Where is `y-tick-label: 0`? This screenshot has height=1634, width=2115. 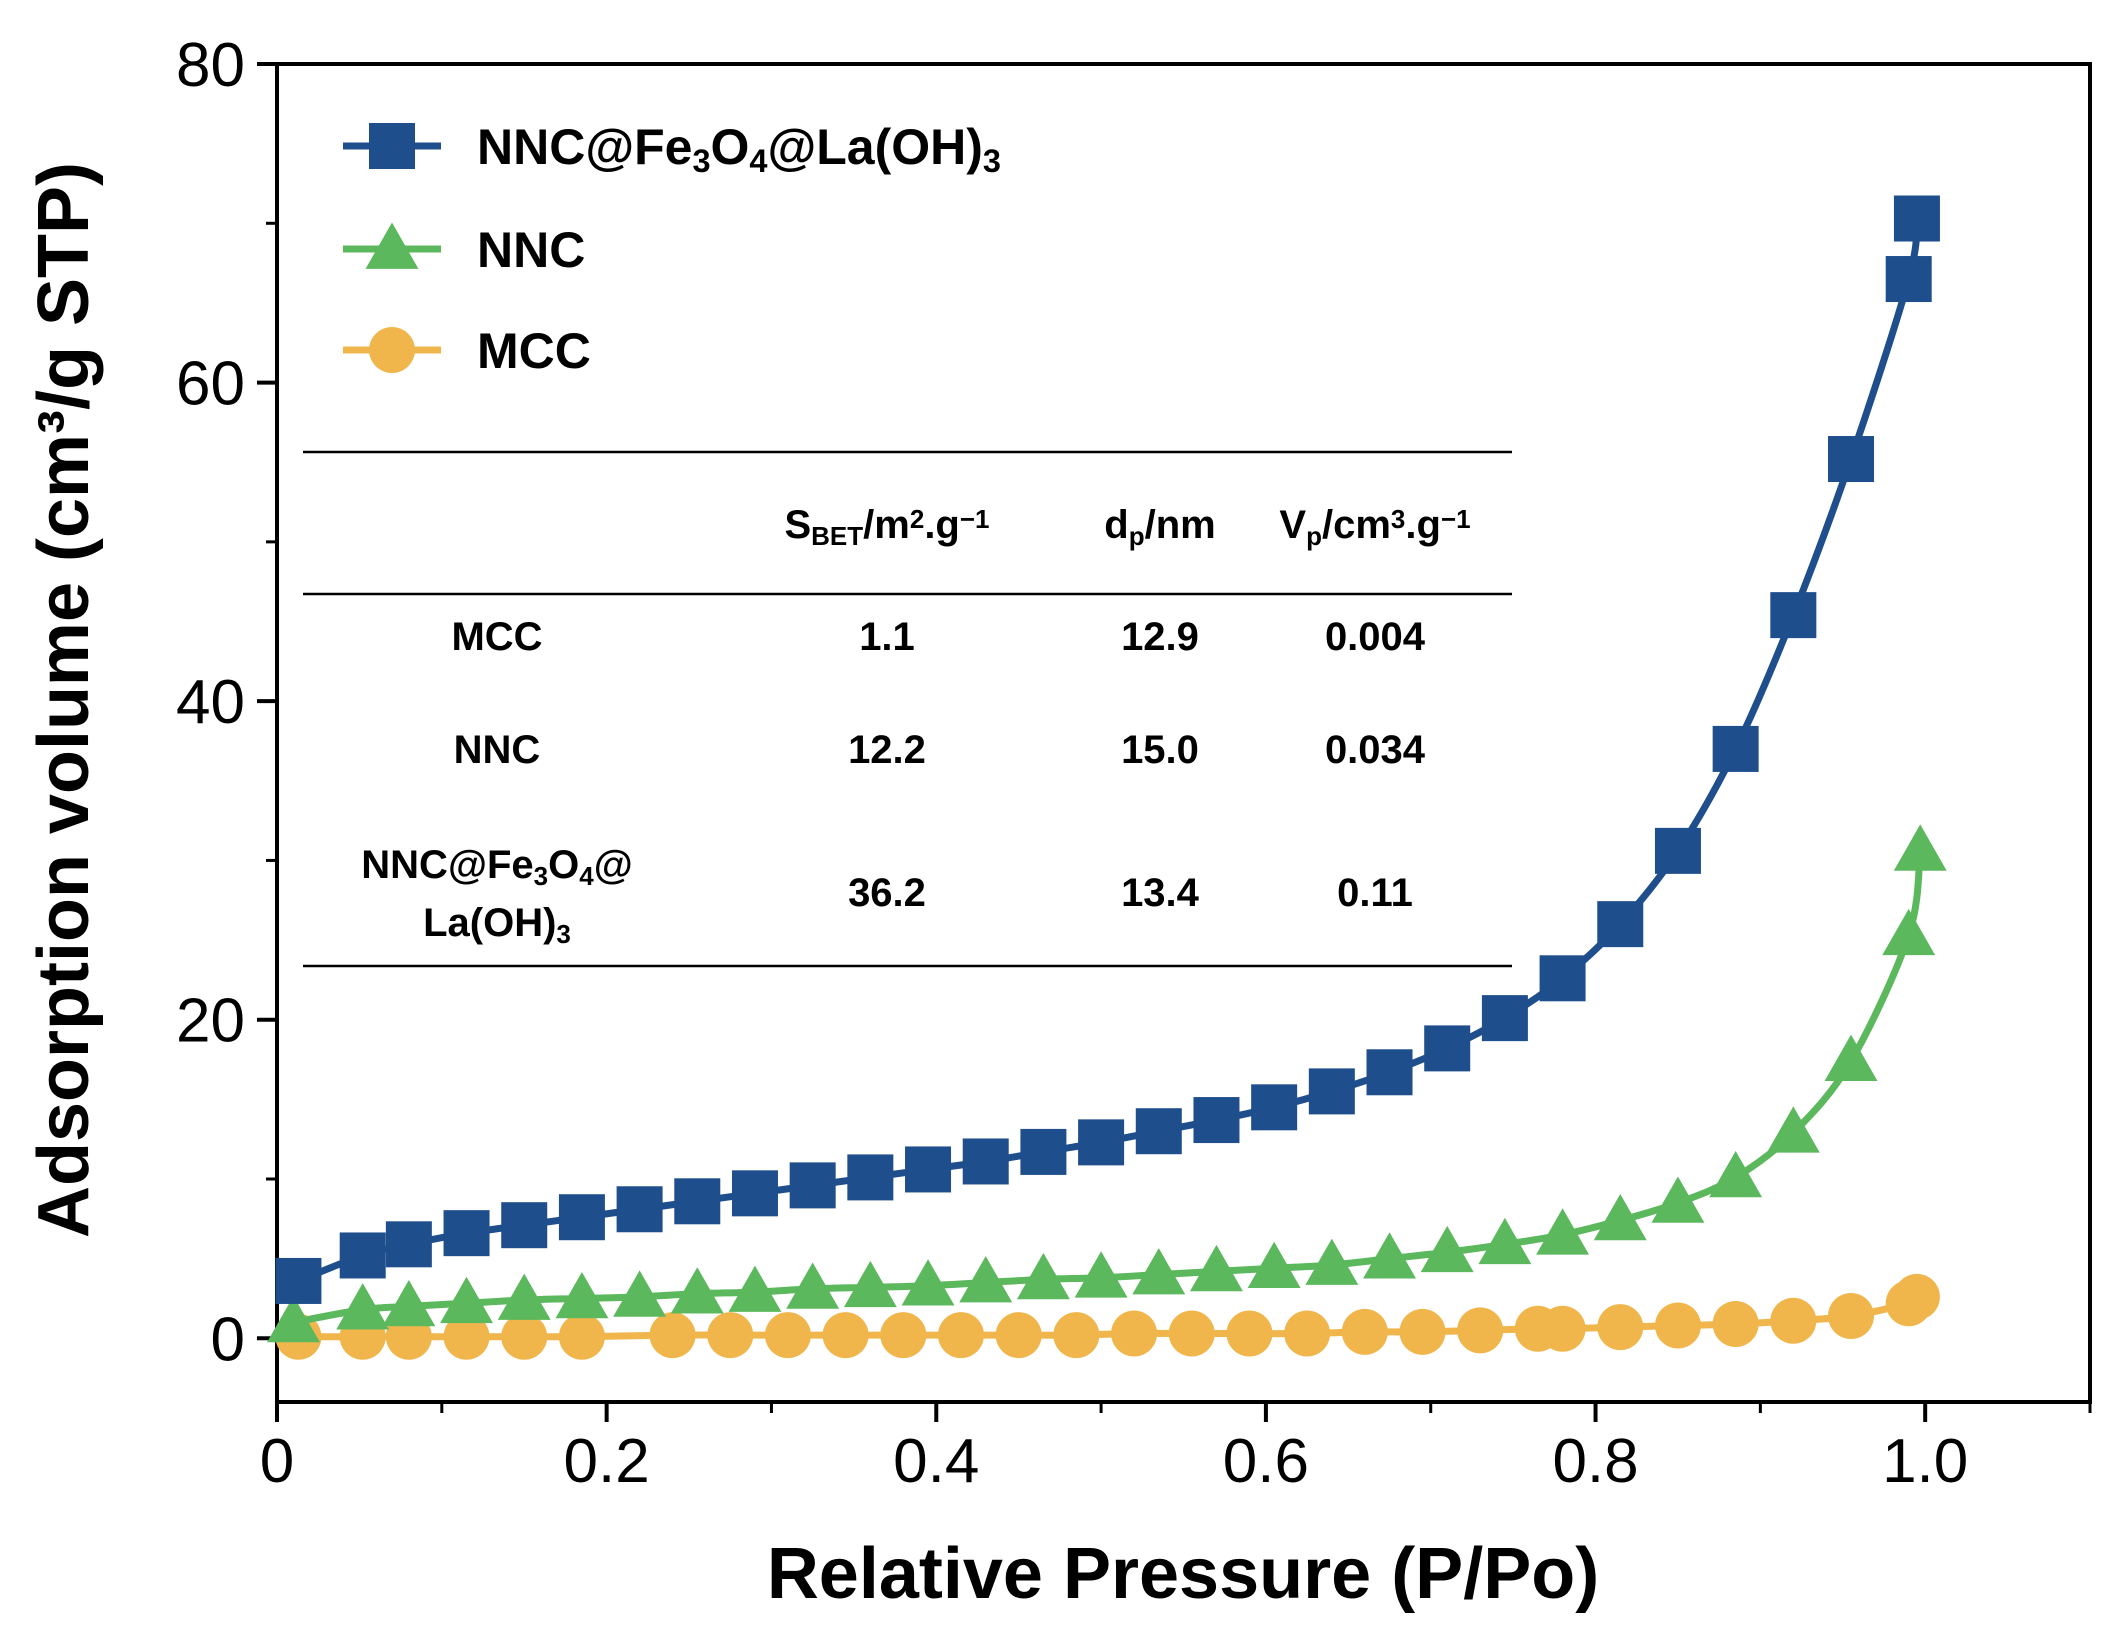
y-tick-label: 0 is located at coordinates (228, 1339).